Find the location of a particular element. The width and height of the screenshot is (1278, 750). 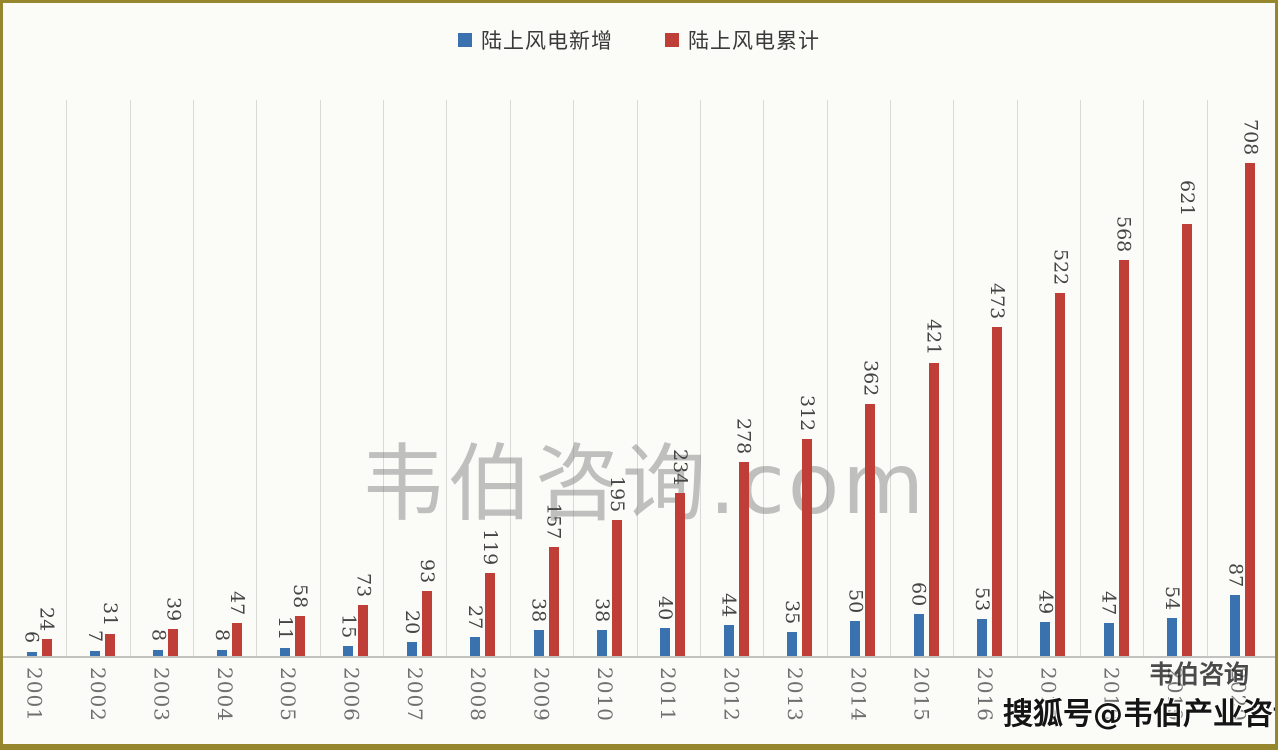

x-tick-label: 2019 is located at coordinates (1175, 694).